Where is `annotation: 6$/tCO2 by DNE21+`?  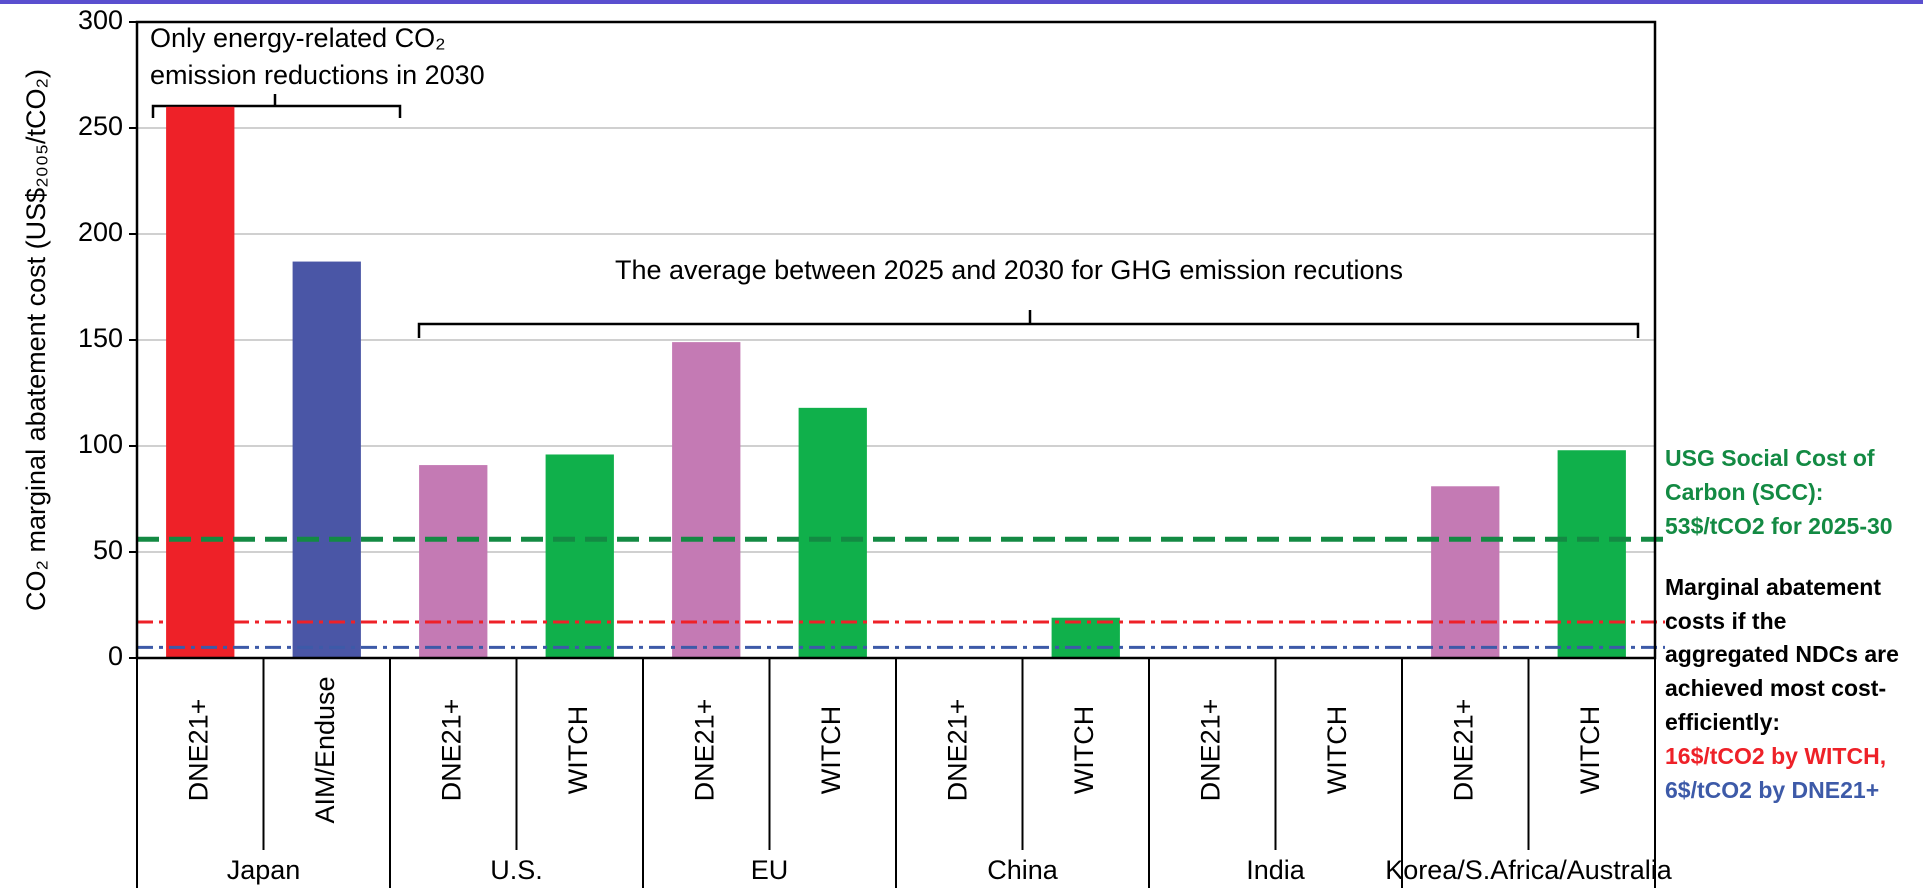 annotation: 6$/tCO2 by DNE21+ is located at coordinates (1772, 790).